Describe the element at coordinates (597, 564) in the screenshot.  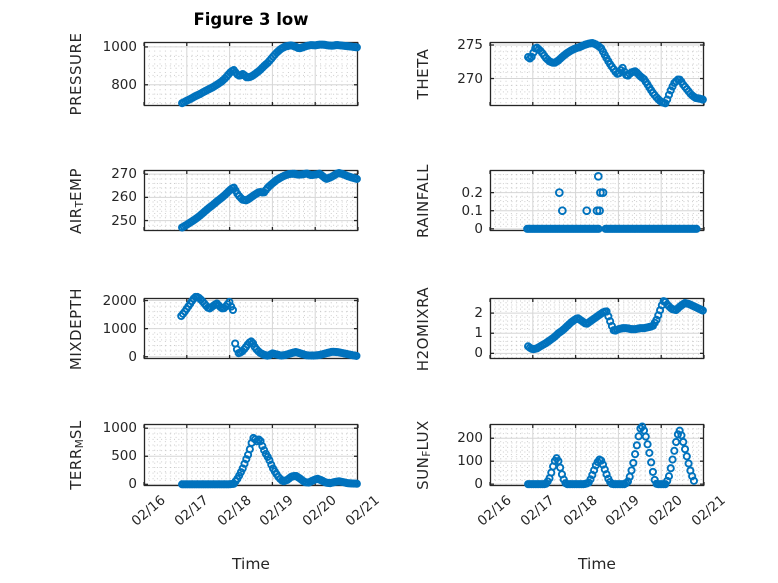
I see `x-axis-label-right: Time` at that location.